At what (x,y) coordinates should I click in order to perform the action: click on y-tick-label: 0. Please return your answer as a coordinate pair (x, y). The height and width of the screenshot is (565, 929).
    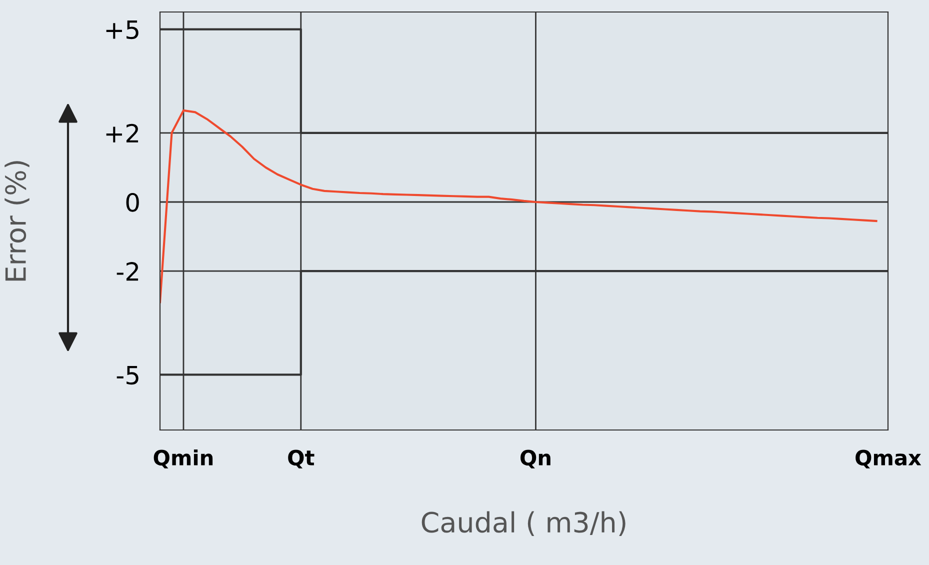
    Looking at the image, I should click on (132, 202).